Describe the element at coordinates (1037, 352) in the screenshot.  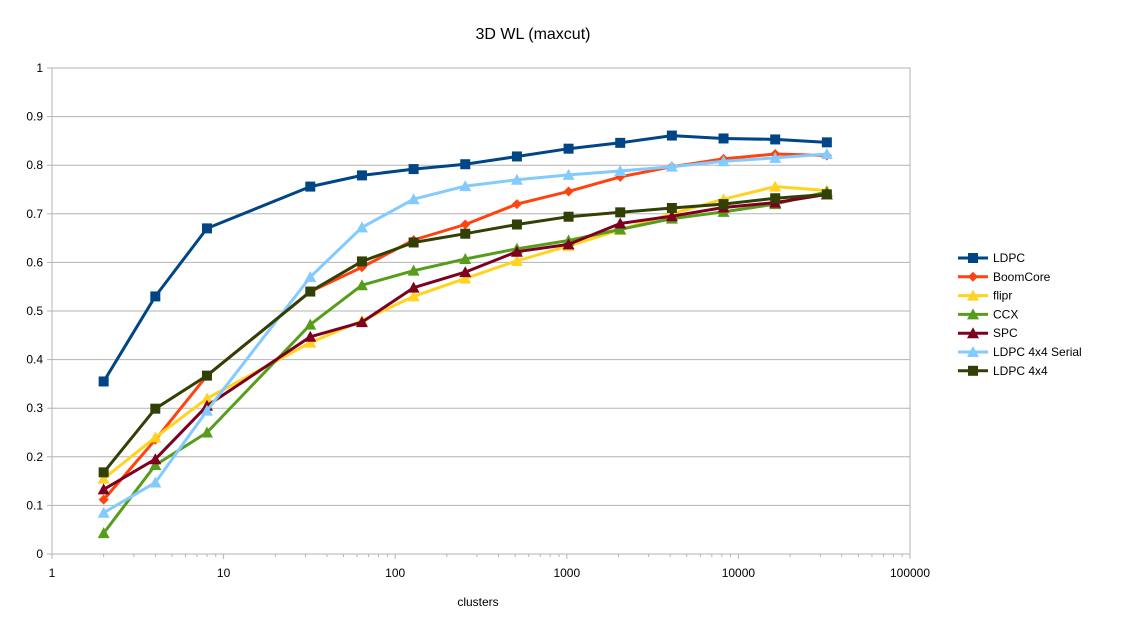
I see `legend-label: LDPC 4x4 Serial` at that location.